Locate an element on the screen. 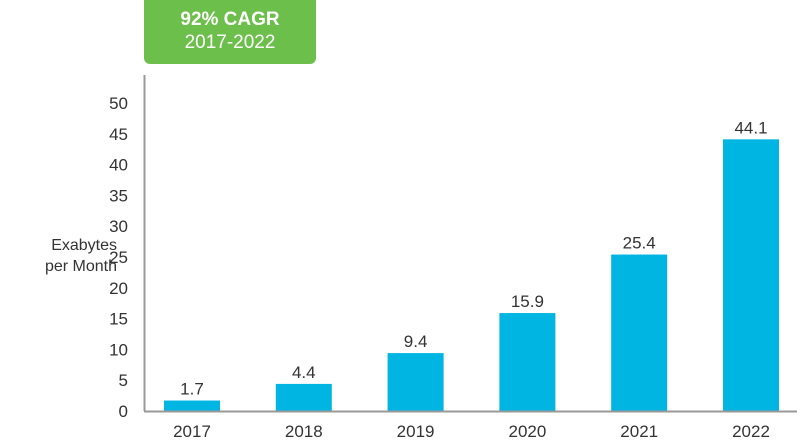 The image size is (797, 443). cagr-badge: 92% CAGR 2017-2022 is located at coordinates (230, 32).